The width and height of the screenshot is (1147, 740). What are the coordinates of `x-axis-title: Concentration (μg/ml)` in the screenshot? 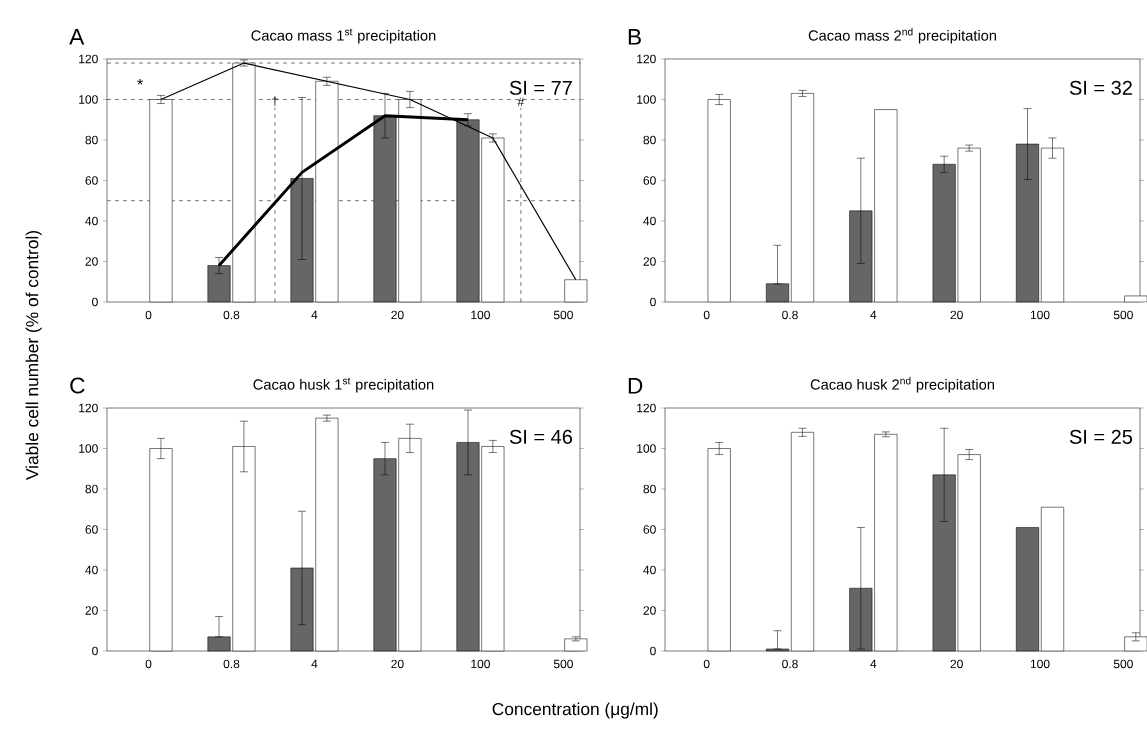 It's located at (575, 710).